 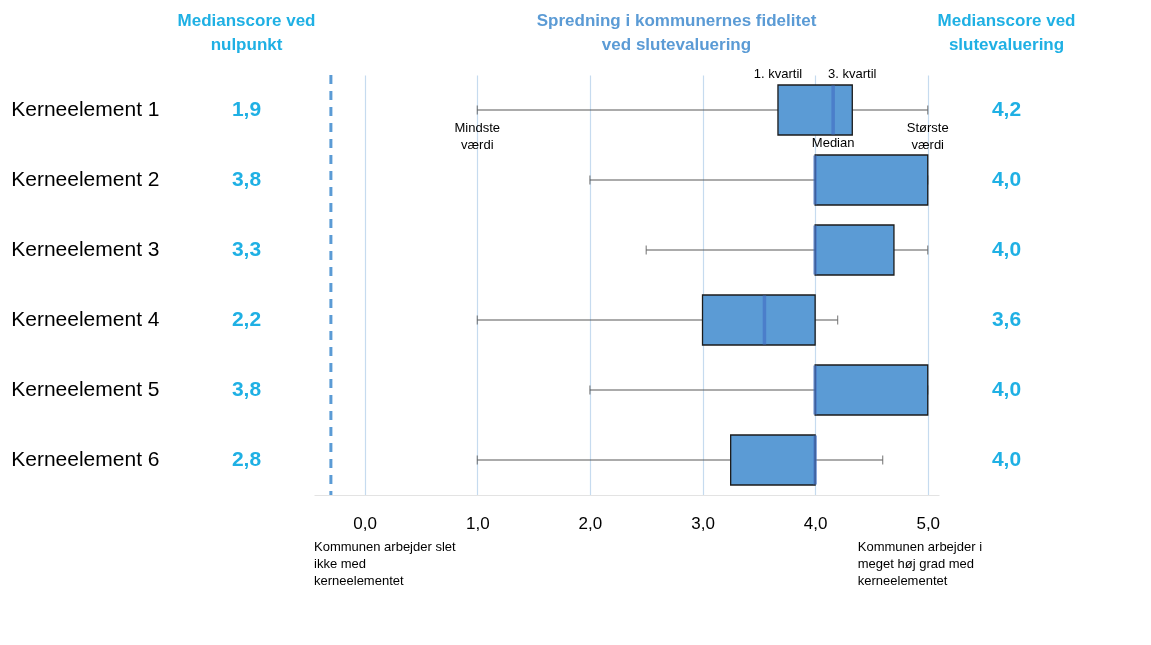 What do you see at coordinates (815, 523) in the screenshot?
I see `x-tick-label: 4,0` at bounding box center [815, 523].